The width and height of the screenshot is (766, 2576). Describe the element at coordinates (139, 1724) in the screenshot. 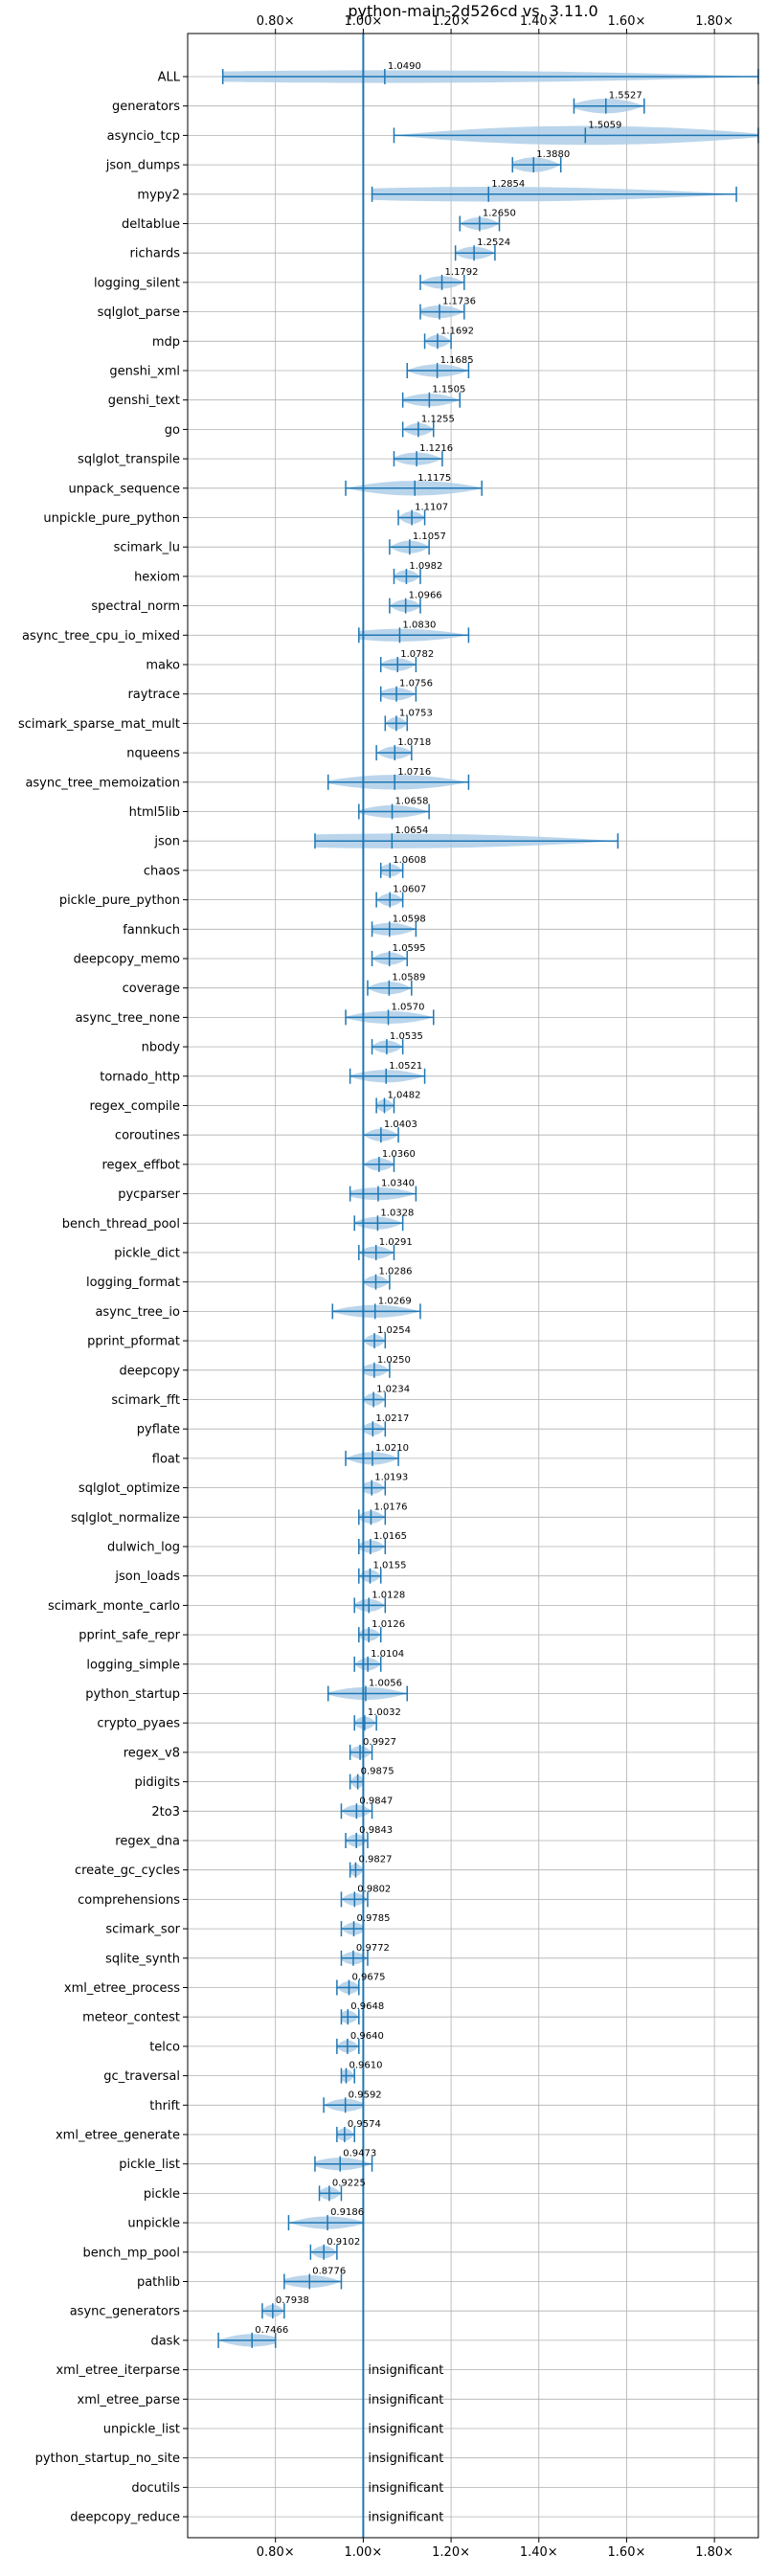

I see `category-label: crypto_pyaes` at that location.